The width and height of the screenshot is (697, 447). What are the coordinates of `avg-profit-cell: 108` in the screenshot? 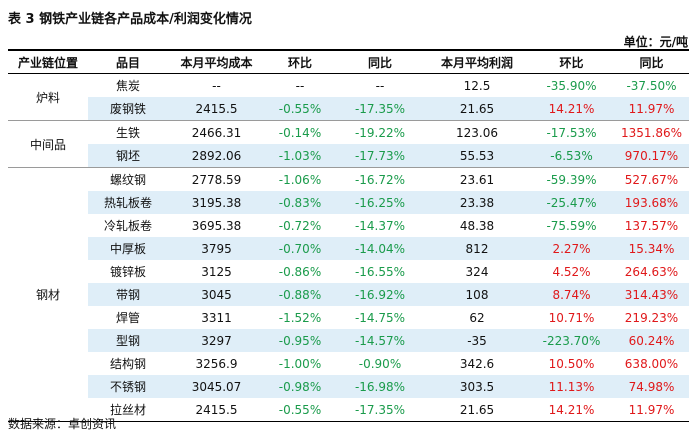 It's located at (477, 294).